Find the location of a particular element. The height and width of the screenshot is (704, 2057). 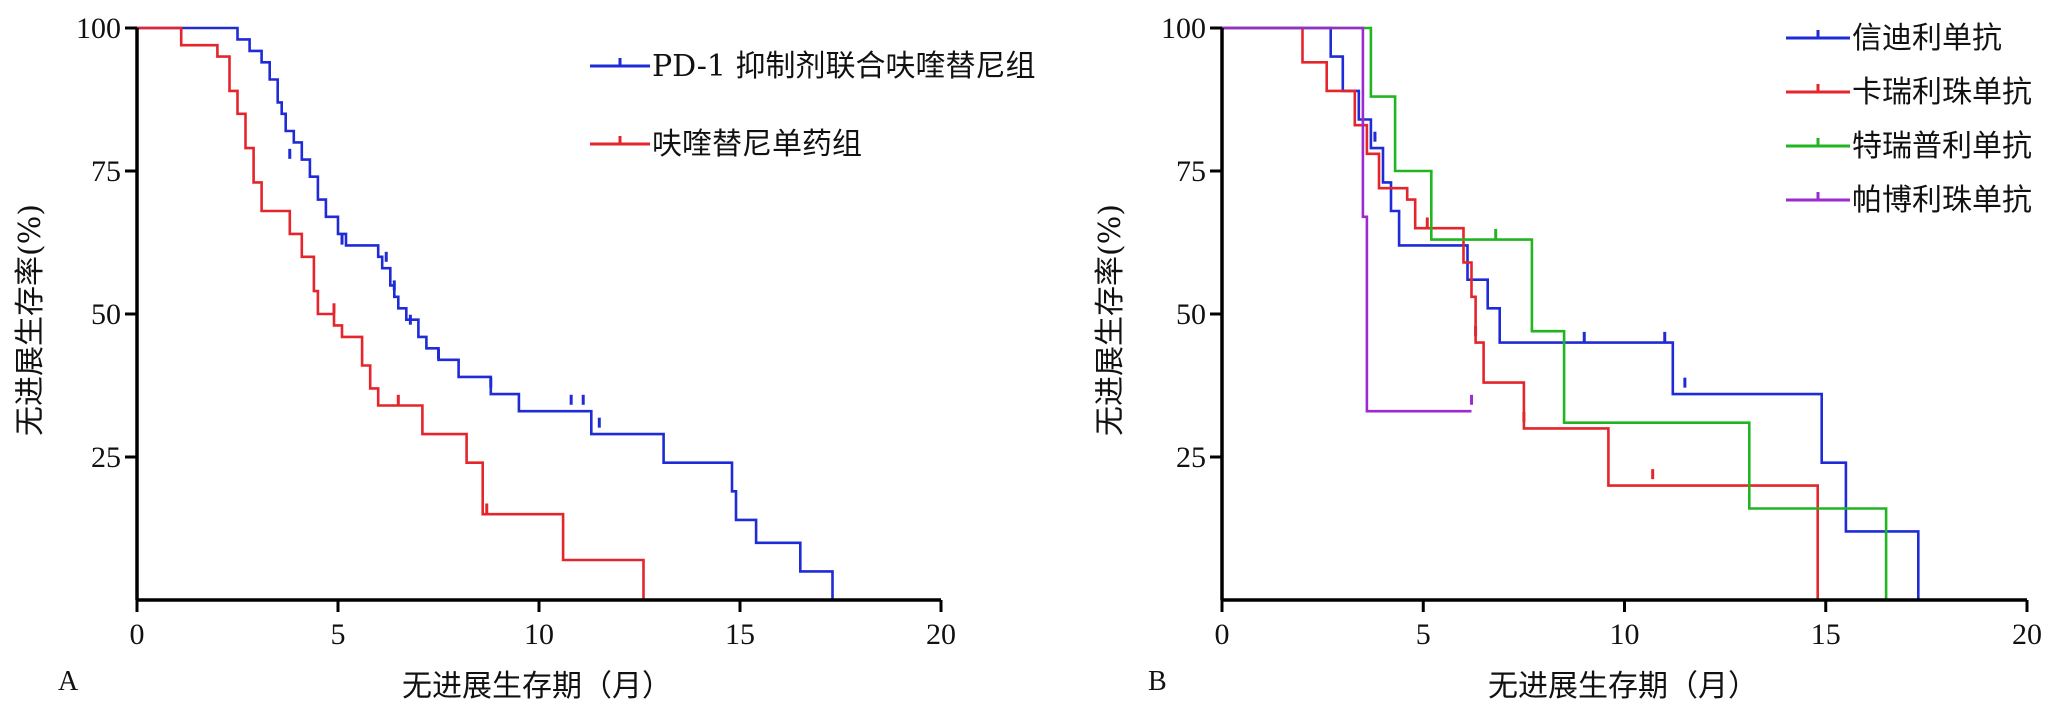

panel-b-x-tick-label: 5 is located at coordinates (1423, 634).